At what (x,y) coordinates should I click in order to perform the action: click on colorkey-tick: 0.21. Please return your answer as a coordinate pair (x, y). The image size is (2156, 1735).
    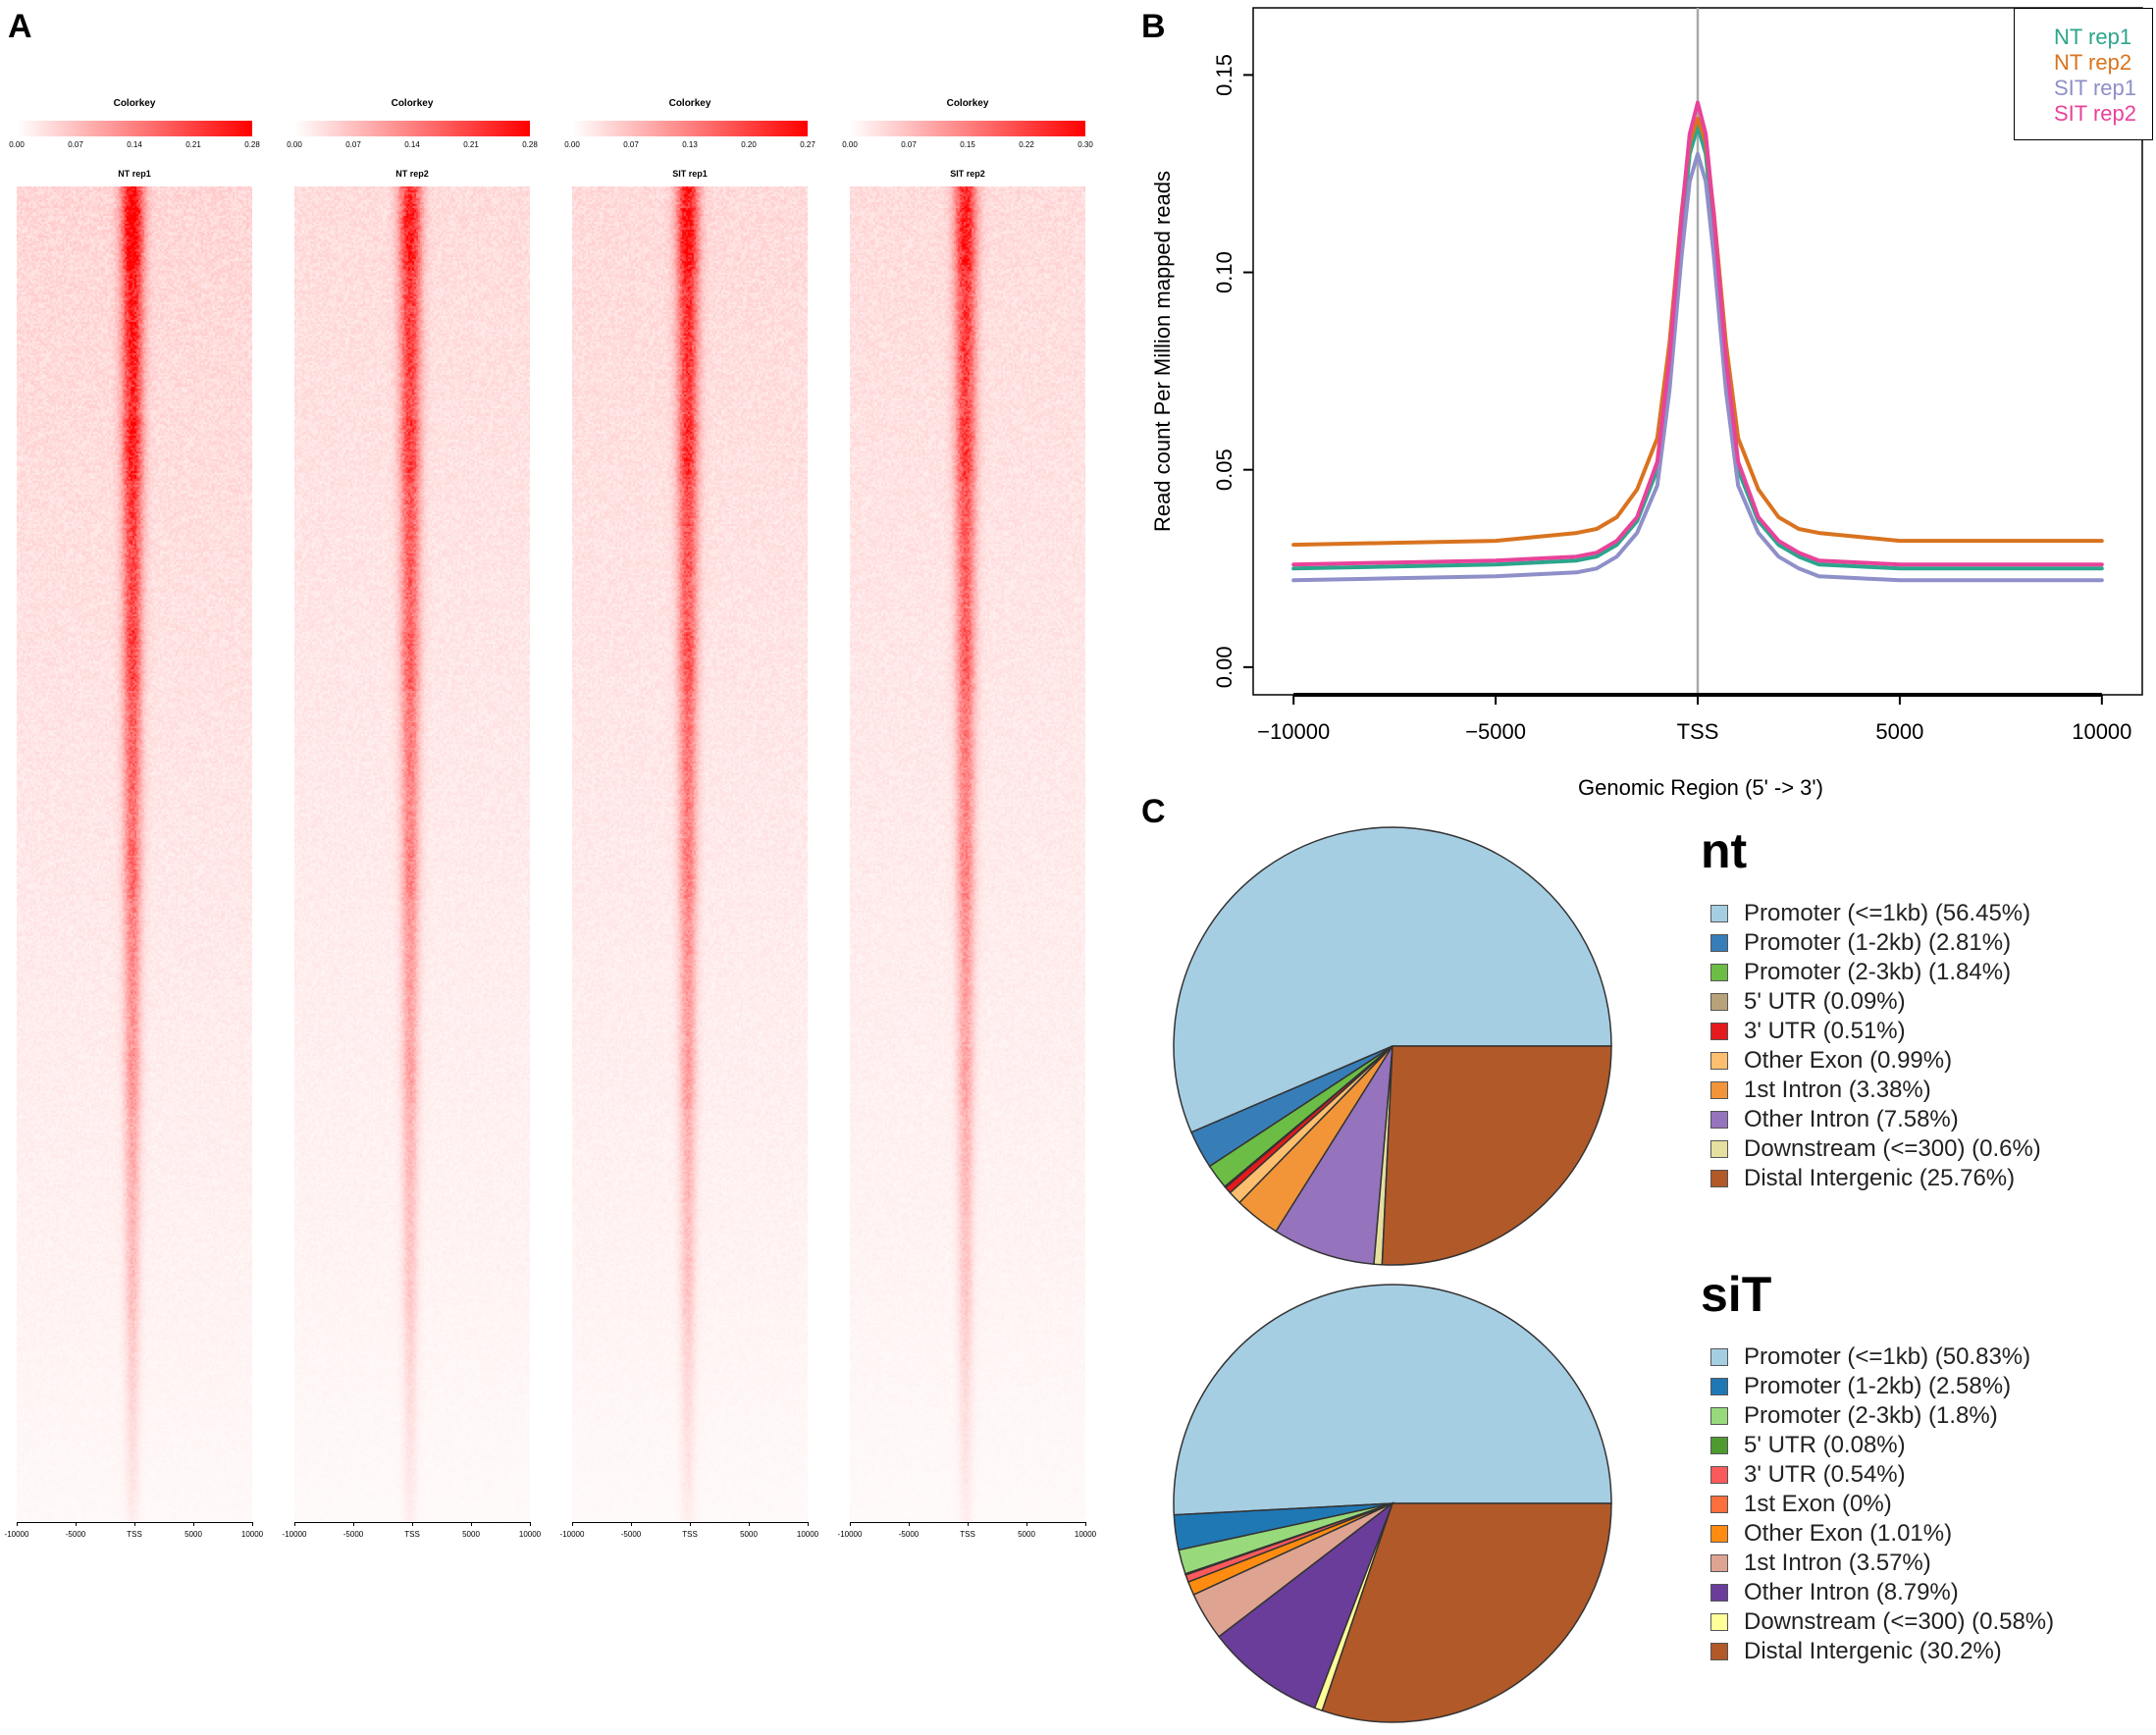
    Looking at the image, I should click on (193, 144).